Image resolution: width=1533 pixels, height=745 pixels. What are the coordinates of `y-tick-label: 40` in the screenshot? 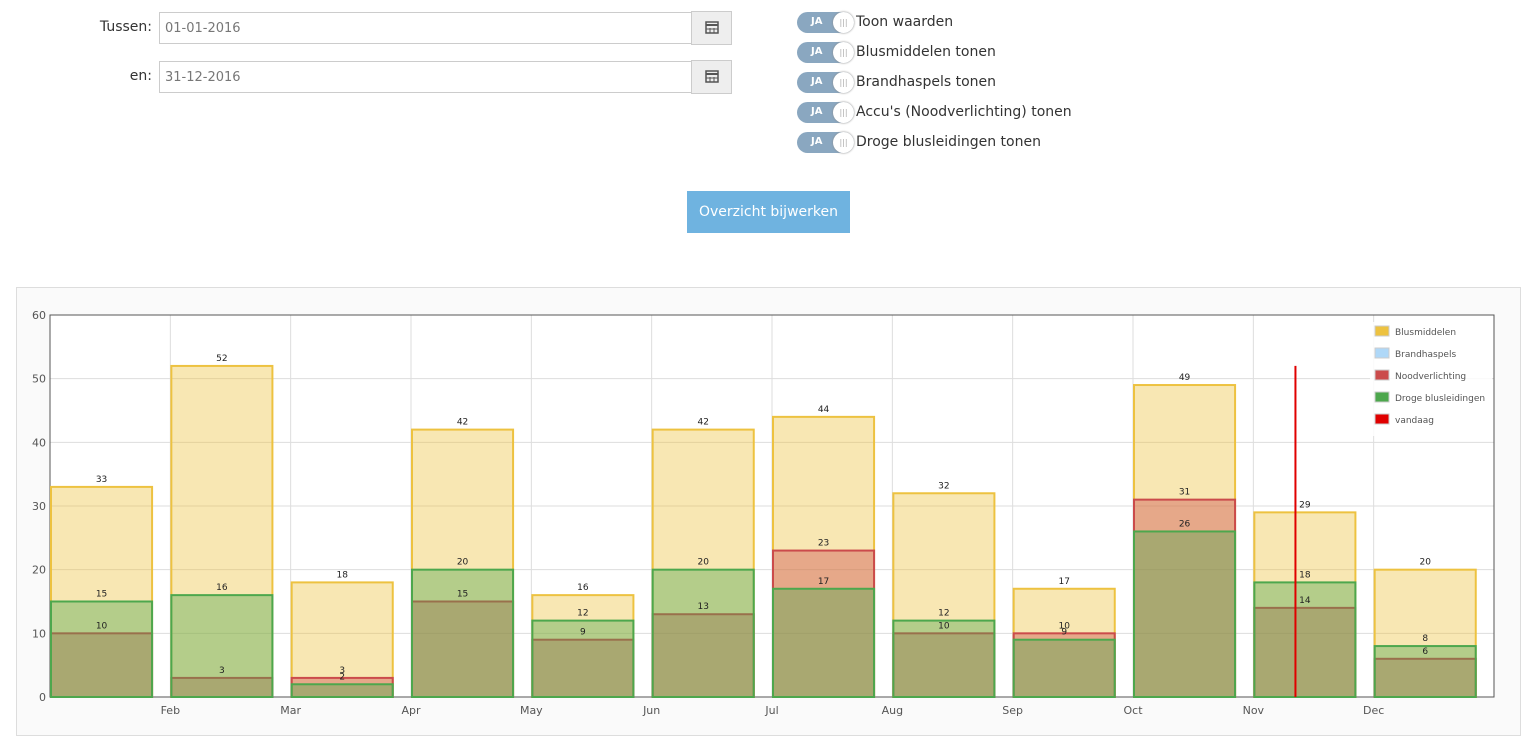 It's located at (39, 442).